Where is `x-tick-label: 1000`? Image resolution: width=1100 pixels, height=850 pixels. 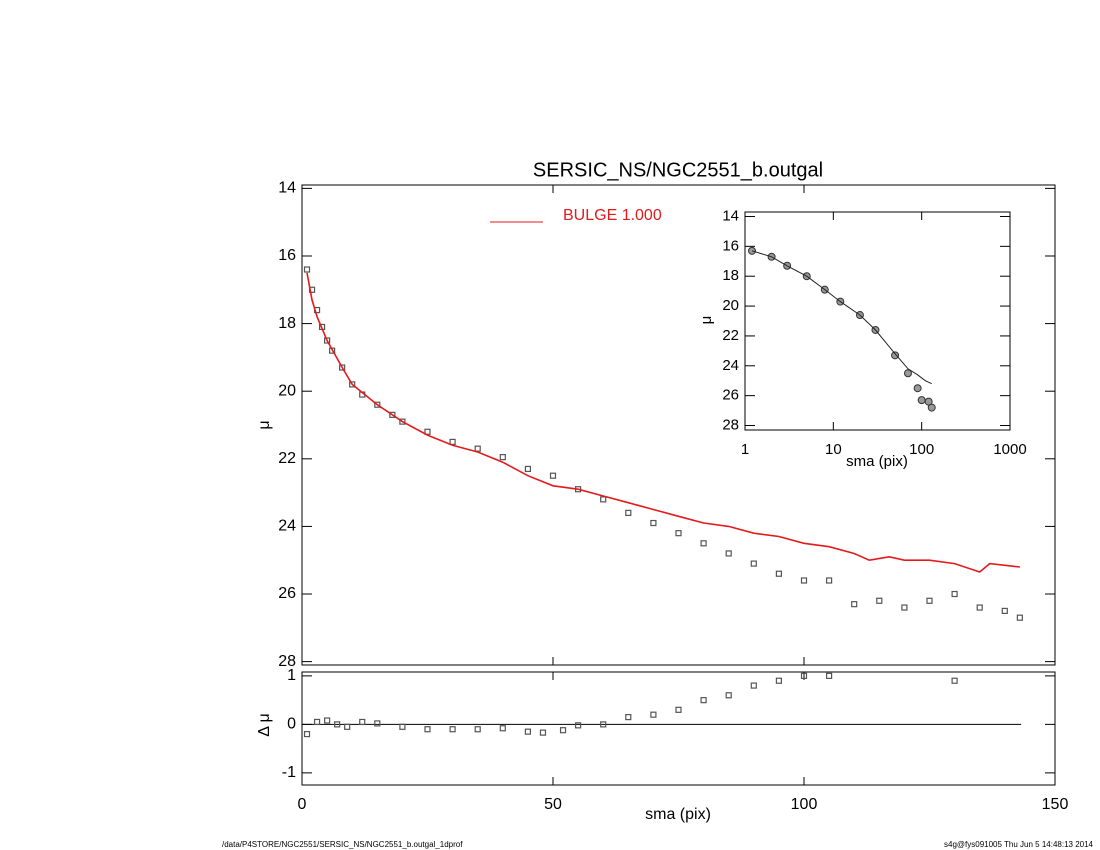
x-tick-label: 1000 is located at coordinates (1009, 449).